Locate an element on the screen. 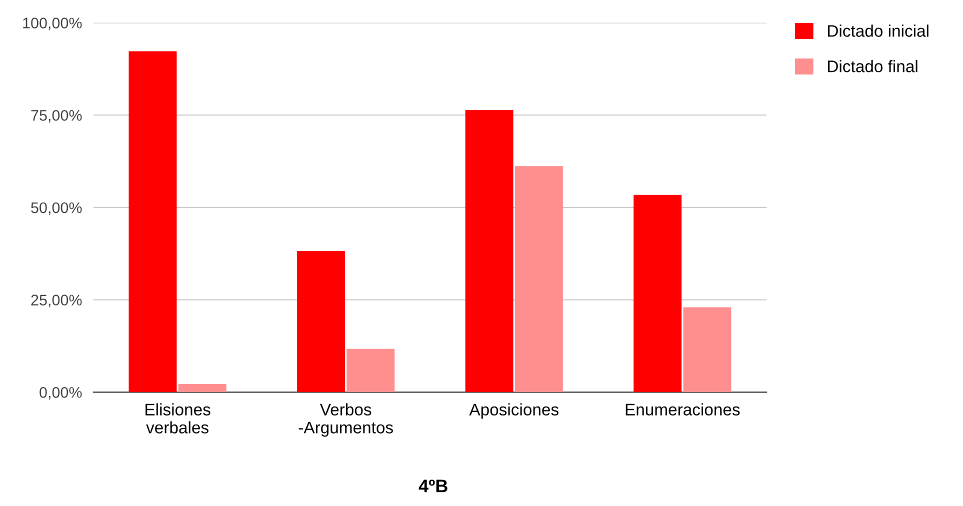 This screenshot has height=506, width=963. y-tick-label: 100,00% is located at coordinates (52, 24).